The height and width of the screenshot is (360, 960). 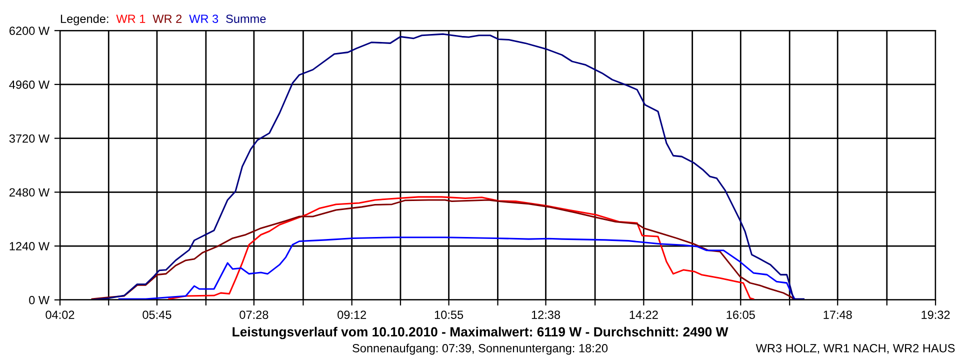 What do you see at coordinates (39, 300) in the screenshot?
I see `y-tick-label: 0 W` at bounding box center [39, 300].